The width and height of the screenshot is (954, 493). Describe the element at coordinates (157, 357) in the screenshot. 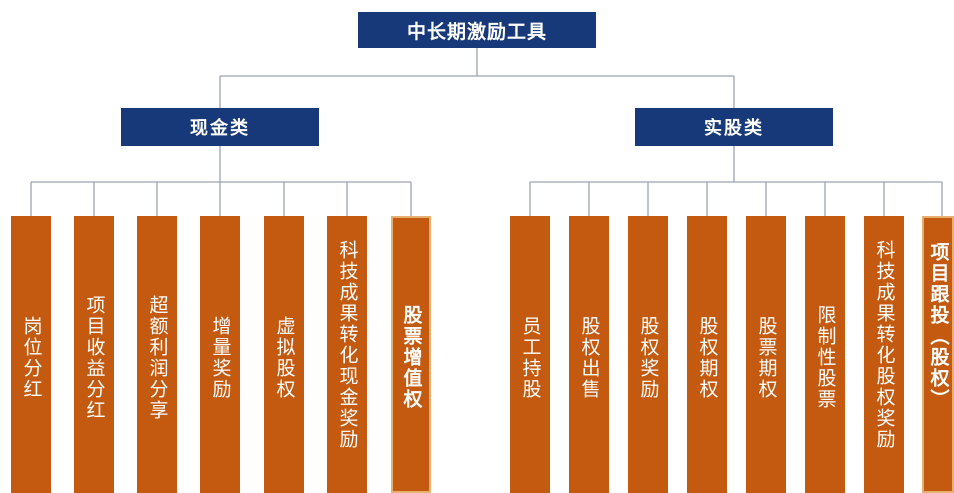

I see `leaf-label: 超额利润分享` at that location.